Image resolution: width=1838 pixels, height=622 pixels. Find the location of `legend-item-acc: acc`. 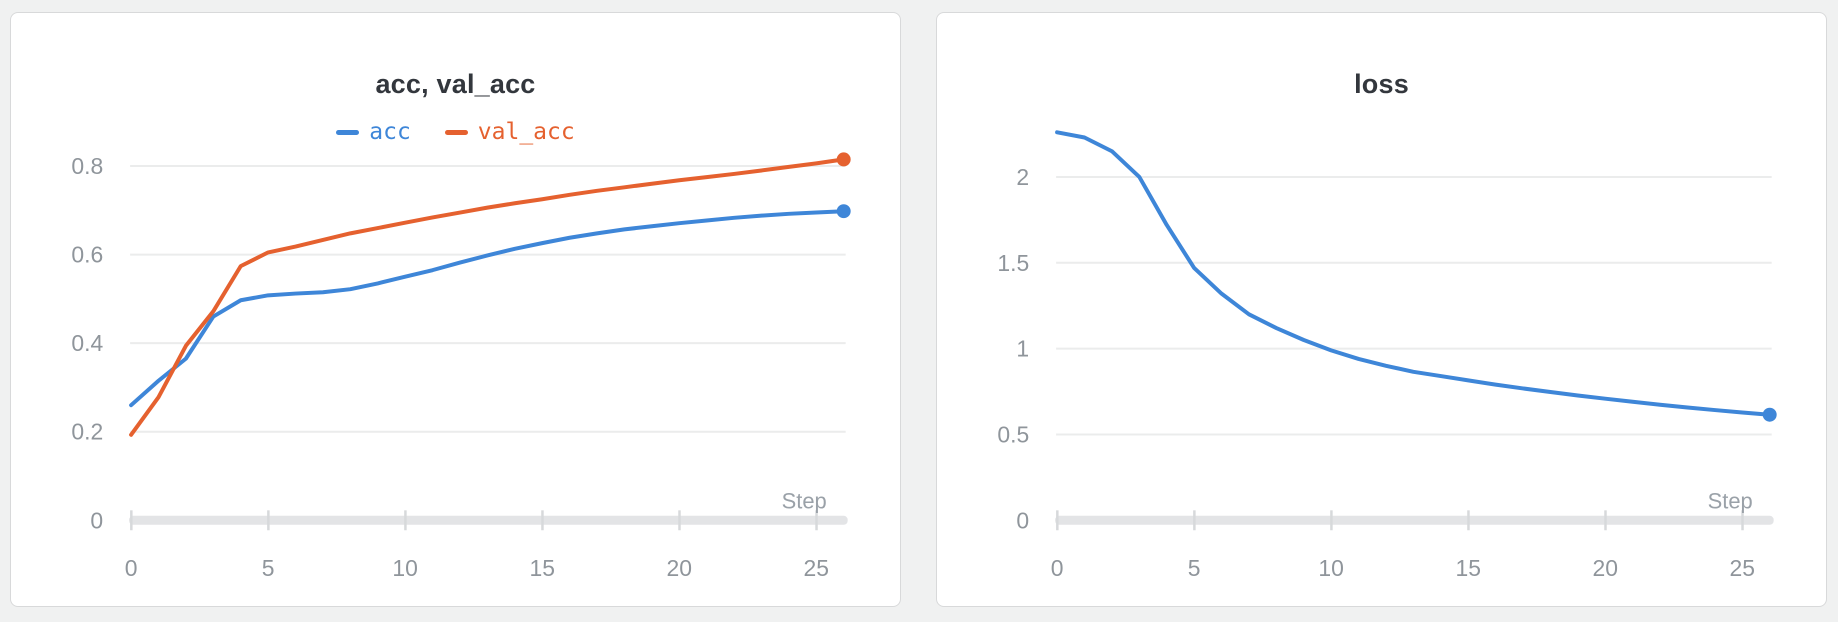

legend-item-acc: acc is located at coordinates (373, 132).